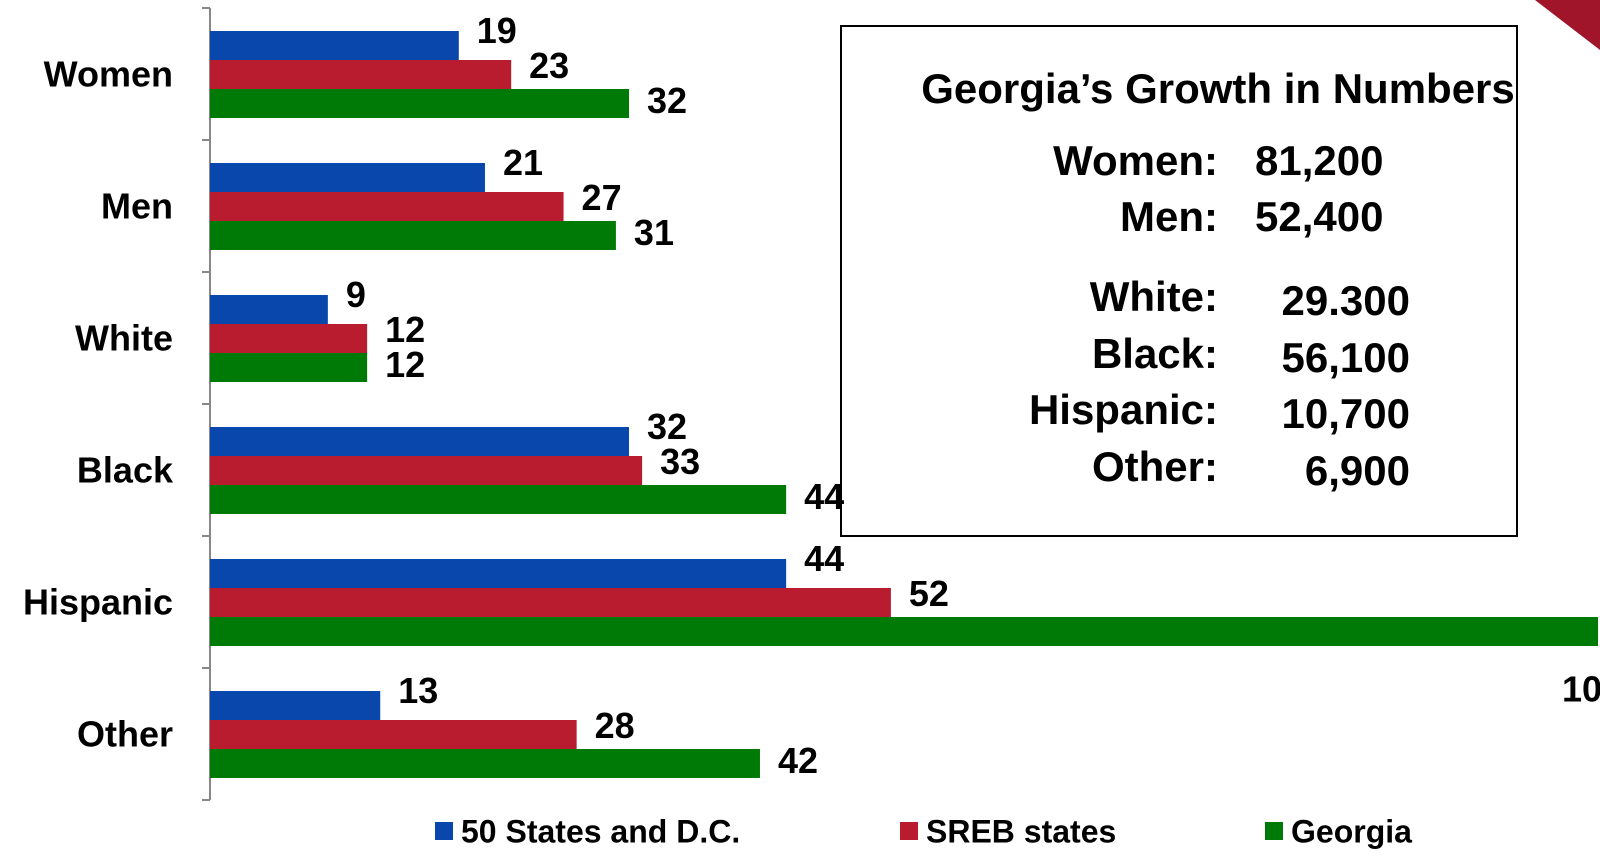  I want to click on category-label: Hispanic, so click(98, 602).